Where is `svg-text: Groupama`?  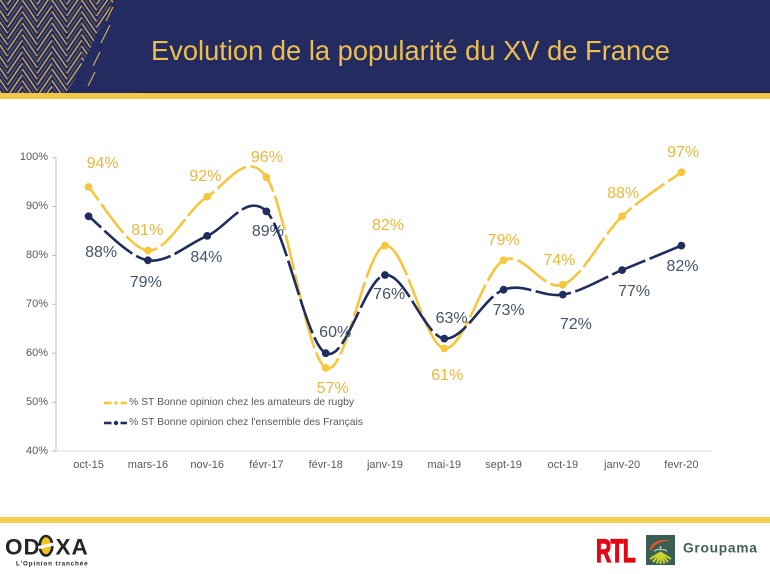 svg-text: Groupama is located at coordinates (720, 548).